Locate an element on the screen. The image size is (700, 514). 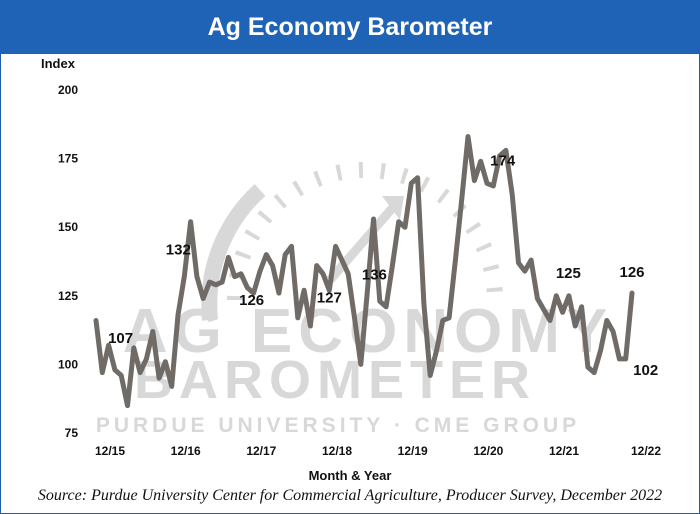
x-tick-label: 12/18 is located at coordinates (337, 451).